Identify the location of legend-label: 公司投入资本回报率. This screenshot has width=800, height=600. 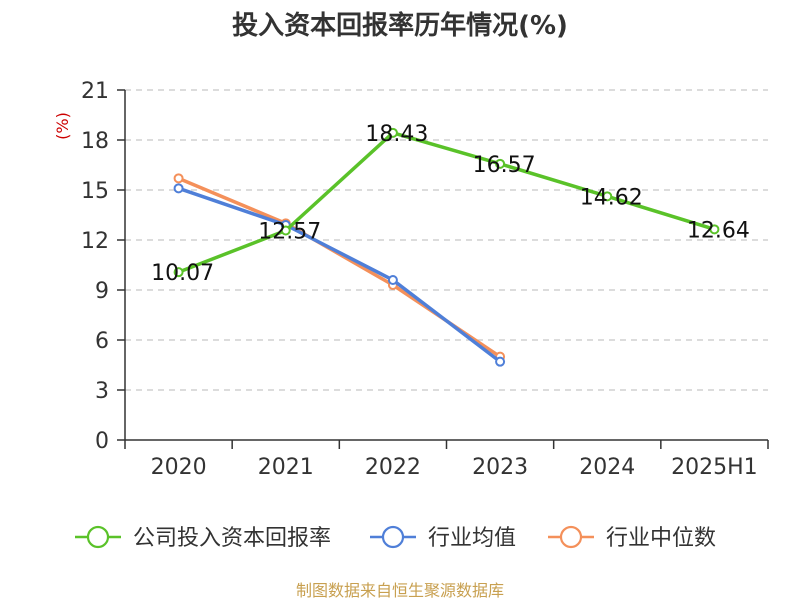
(232, 538).